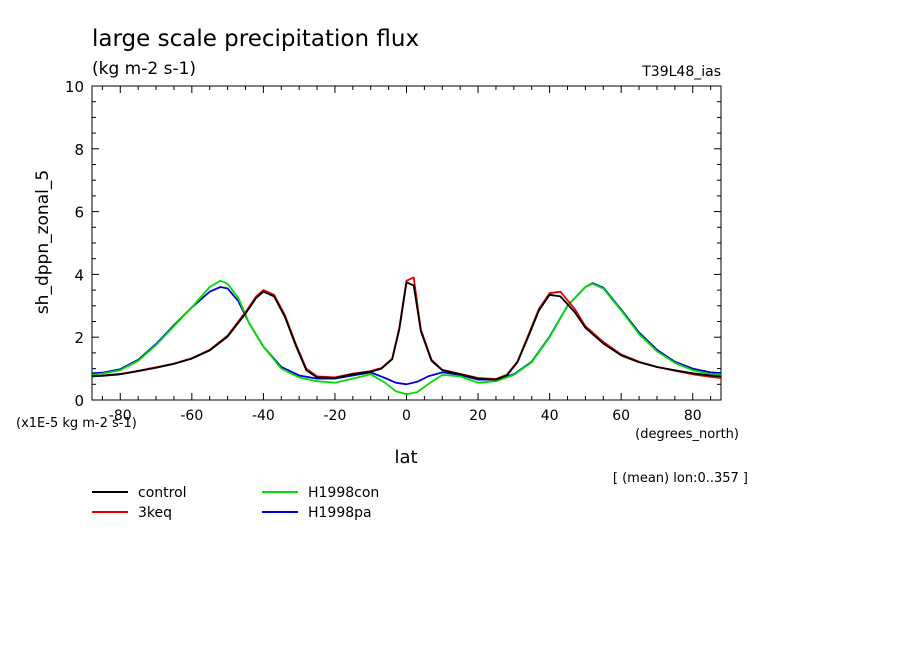  What do you see at coordinates (263, 416) in the screenshot?
I see `x-tick-label: -40` at bounding box center [263, 416].